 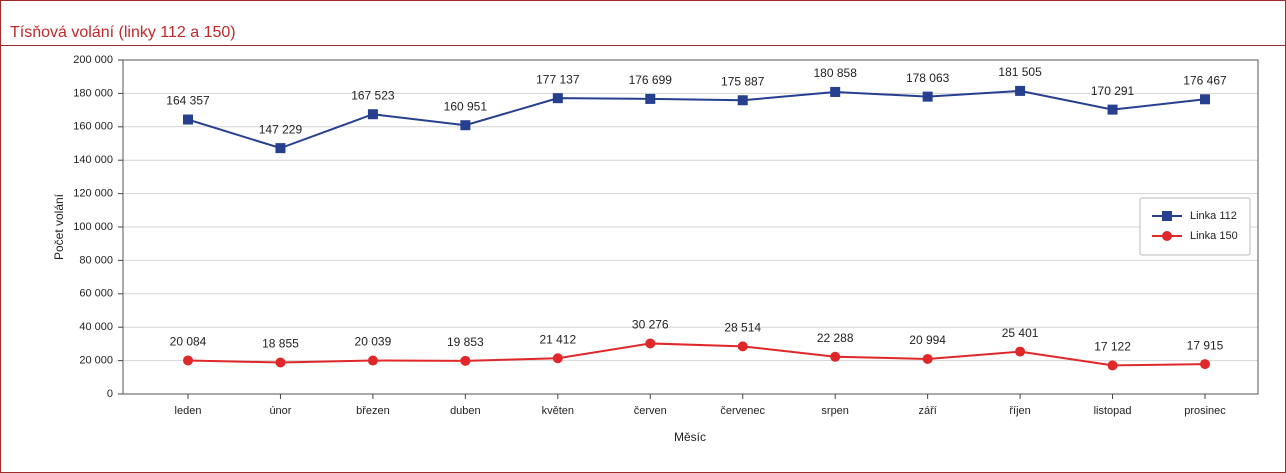 What do you see at coordinates (558, 411) in the screenshot?
I see `x-tick-label: květen` at bounding box center [558, 411].